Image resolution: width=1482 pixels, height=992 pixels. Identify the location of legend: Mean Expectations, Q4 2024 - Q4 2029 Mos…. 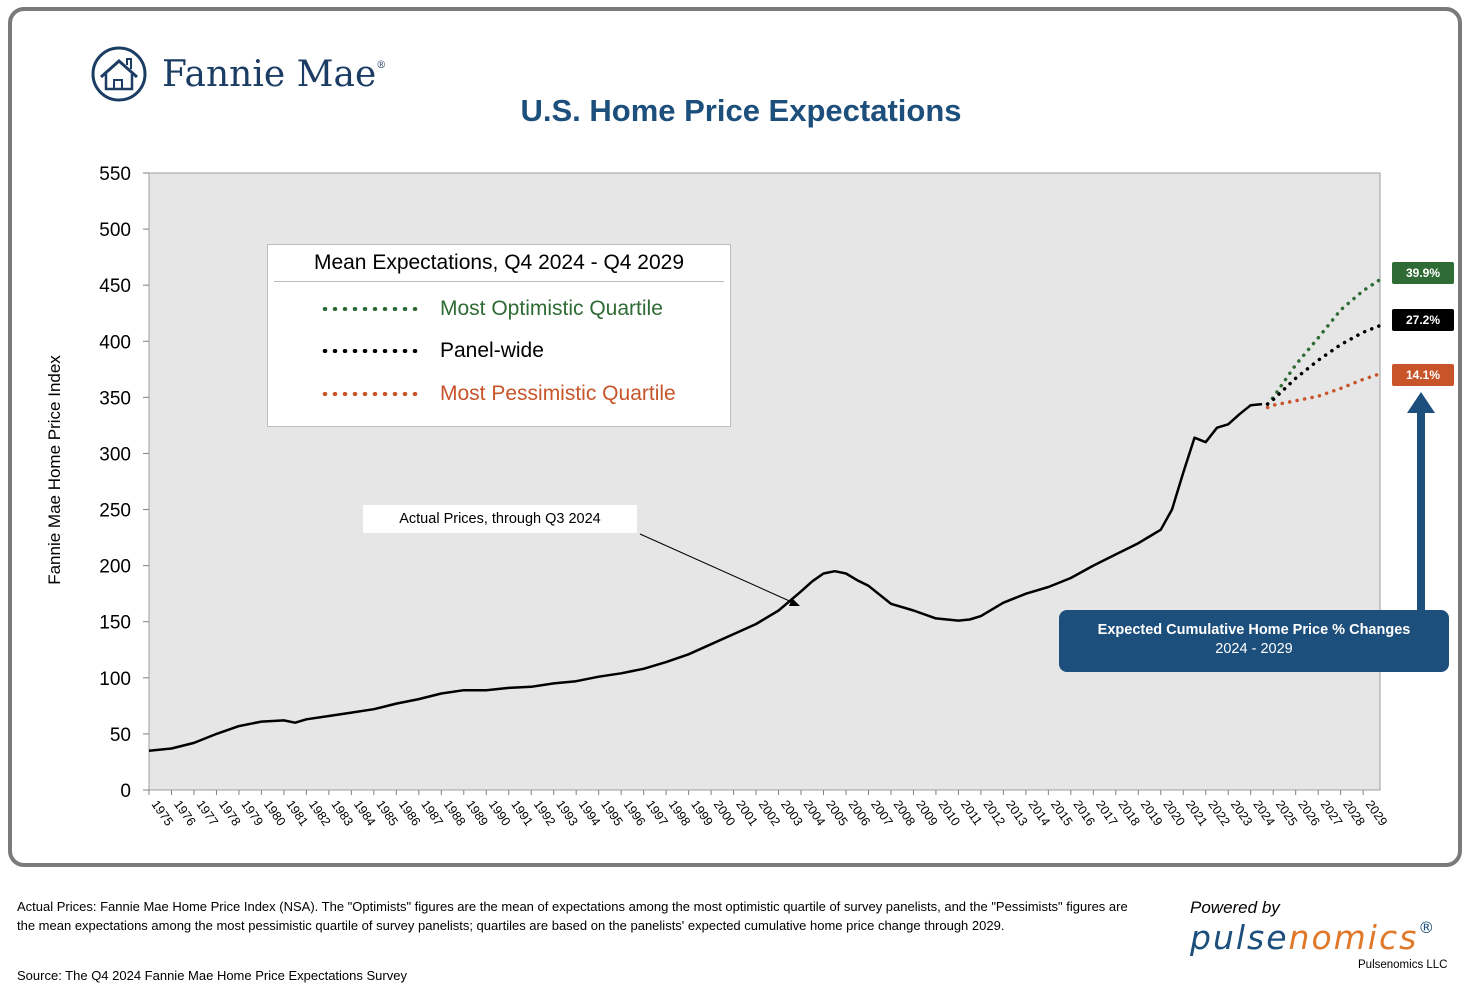
(499, 335).